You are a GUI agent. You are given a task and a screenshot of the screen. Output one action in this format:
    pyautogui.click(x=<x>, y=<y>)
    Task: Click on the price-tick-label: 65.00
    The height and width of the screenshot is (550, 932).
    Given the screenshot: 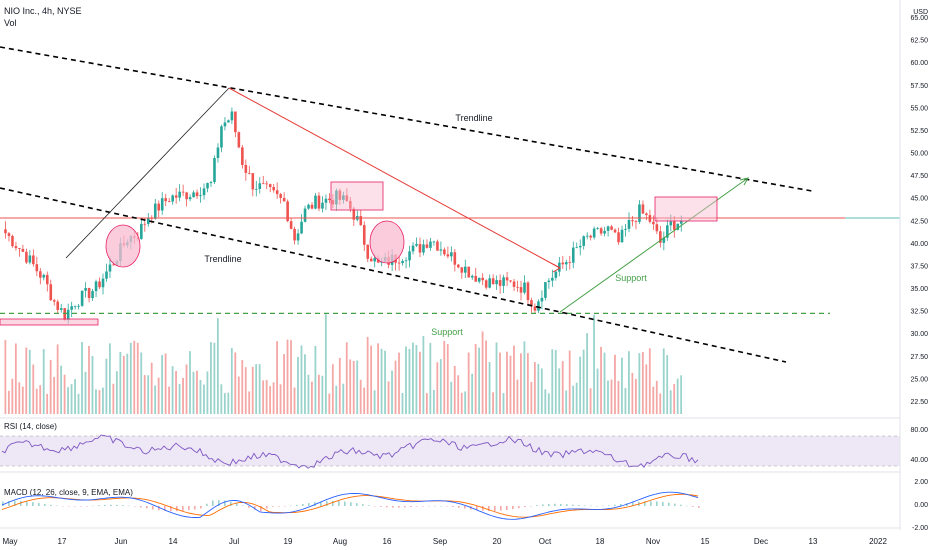 What is the action you would take?
    pyautogui.click(x=919, y=18)
    